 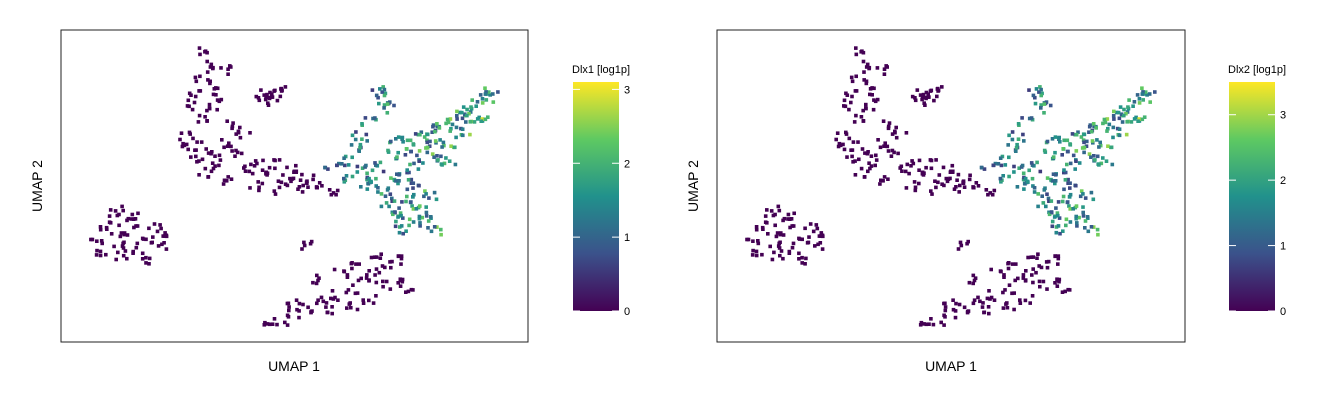 What do you see at coordinates (627, 238) in the screenshot?
I see `colorbar-tick-label: 1` at bounding box center [627, 238].